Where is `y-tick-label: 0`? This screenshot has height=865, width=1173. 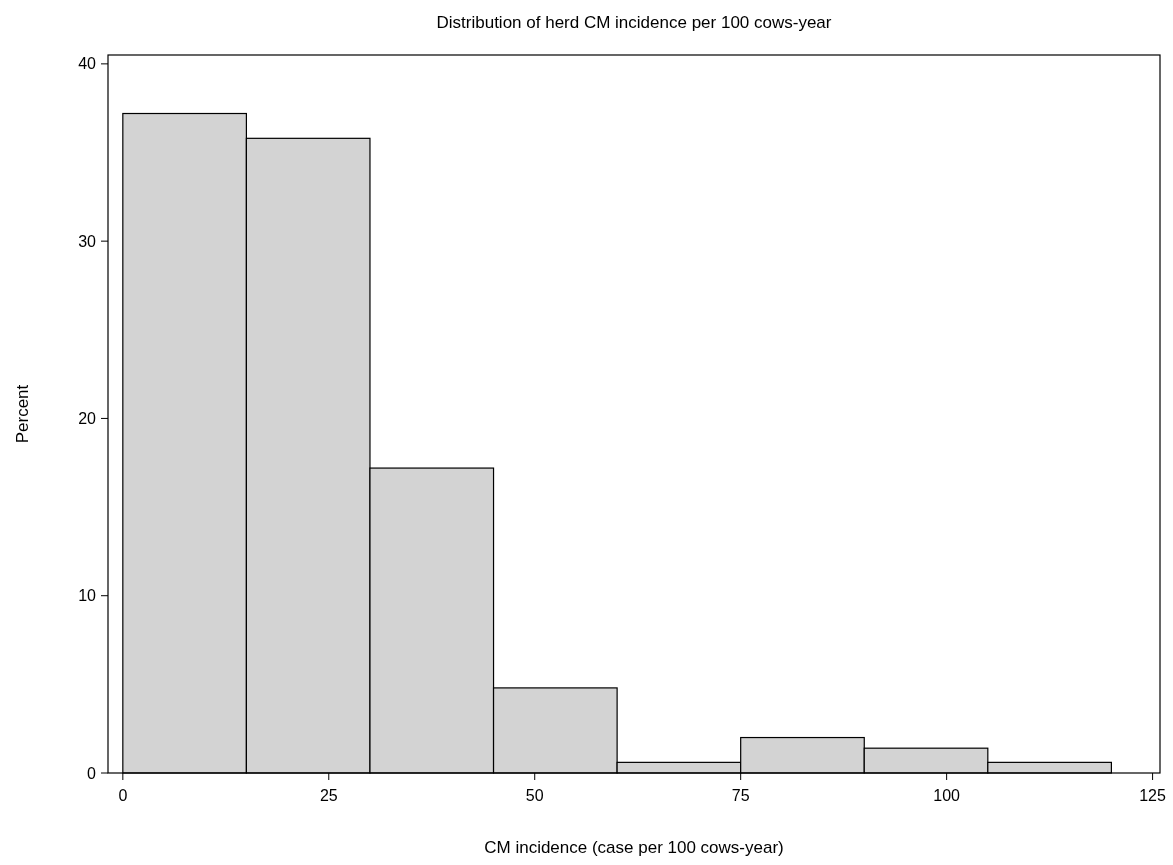
y-tick-label: 0 is located at coordinates (92, 773).